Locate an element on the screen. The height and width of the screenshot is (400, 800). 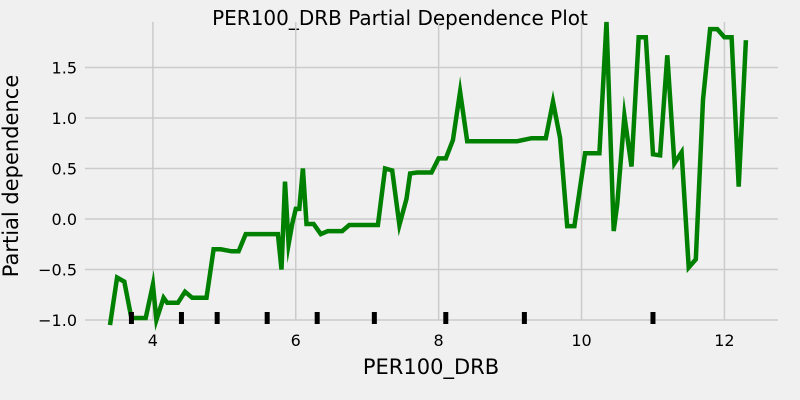
y-axis-title: Partial dependence is located at coordinates (11, 176).